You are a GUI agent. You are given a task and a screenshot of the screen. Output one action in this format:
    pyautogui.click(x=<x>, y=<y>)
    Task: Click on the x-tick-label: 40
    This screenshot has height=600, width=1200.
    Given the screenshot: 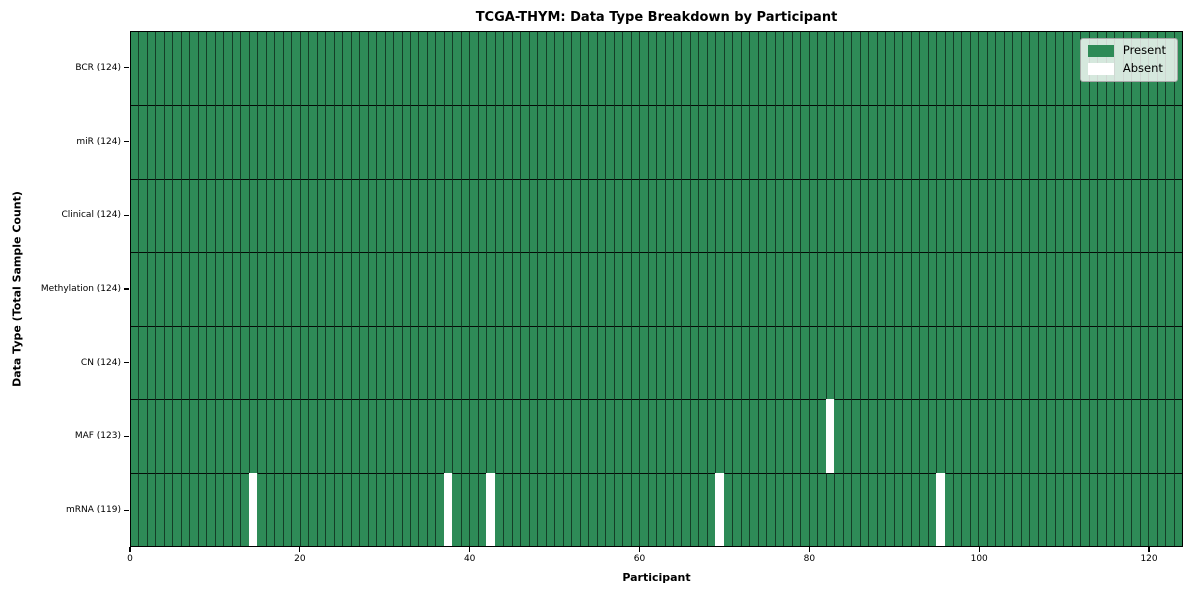 What is the action you would take?
    pyautogui.click(x=469, y=559)
    